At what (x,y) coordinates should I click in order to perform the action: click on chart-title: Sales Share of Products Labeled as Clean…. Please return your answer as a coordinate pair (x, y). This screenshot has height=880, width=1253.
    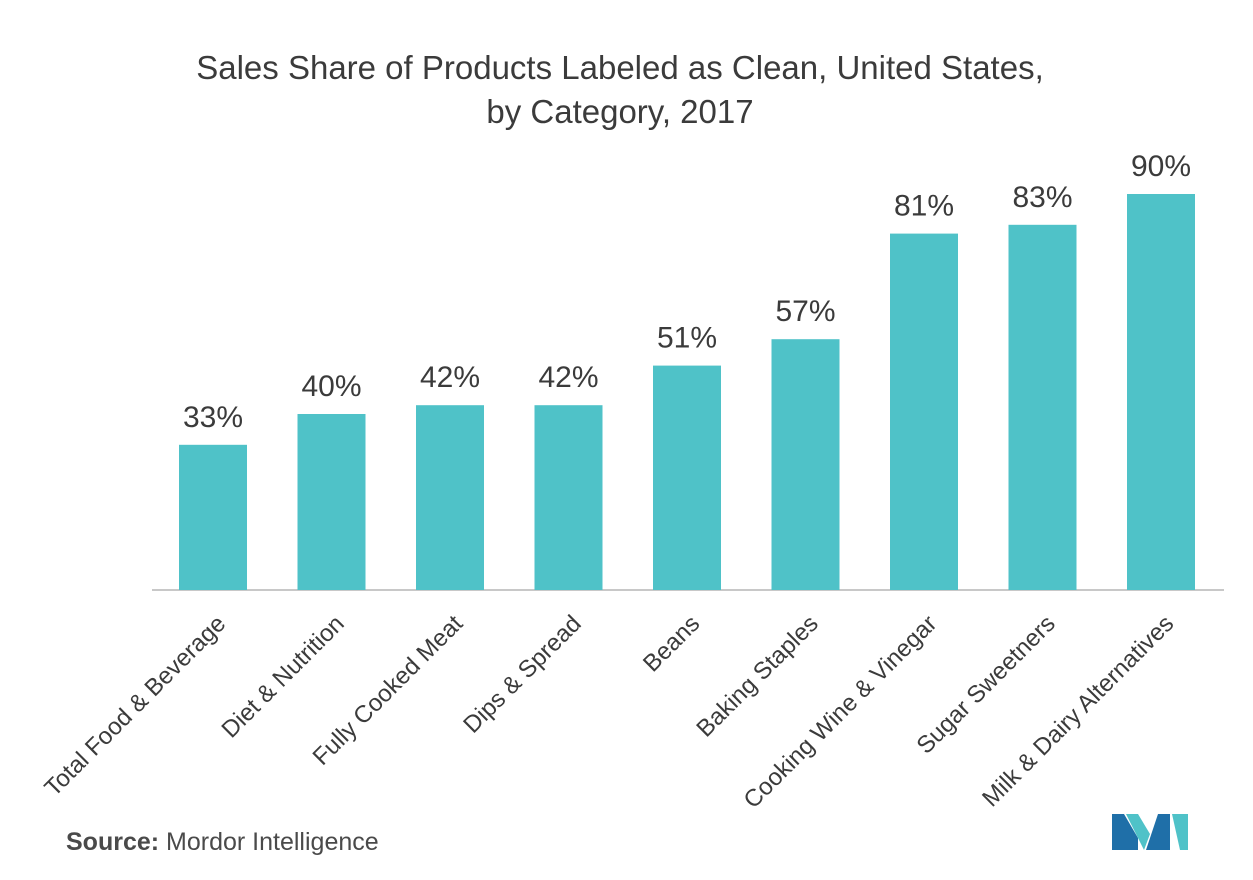
    Looking at the image, I should click on (620, 90).